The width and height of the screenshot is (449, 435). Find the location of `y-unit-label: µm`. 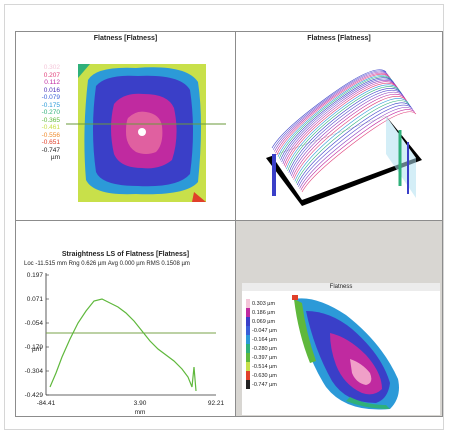

y-unit-label: µm is located at coordinates (36, 349).